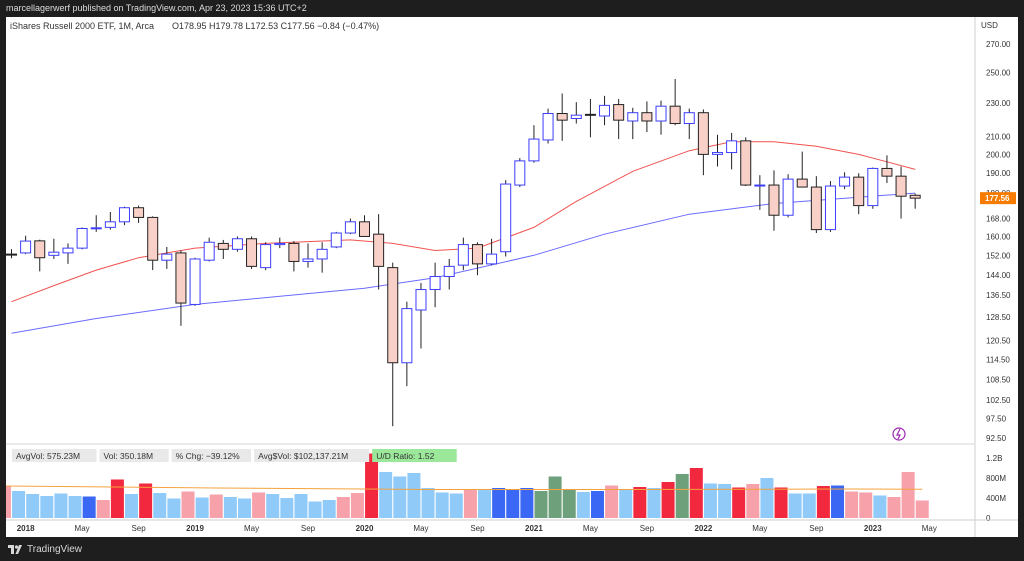  I want to click on lightning-icon, so click(899, 434).